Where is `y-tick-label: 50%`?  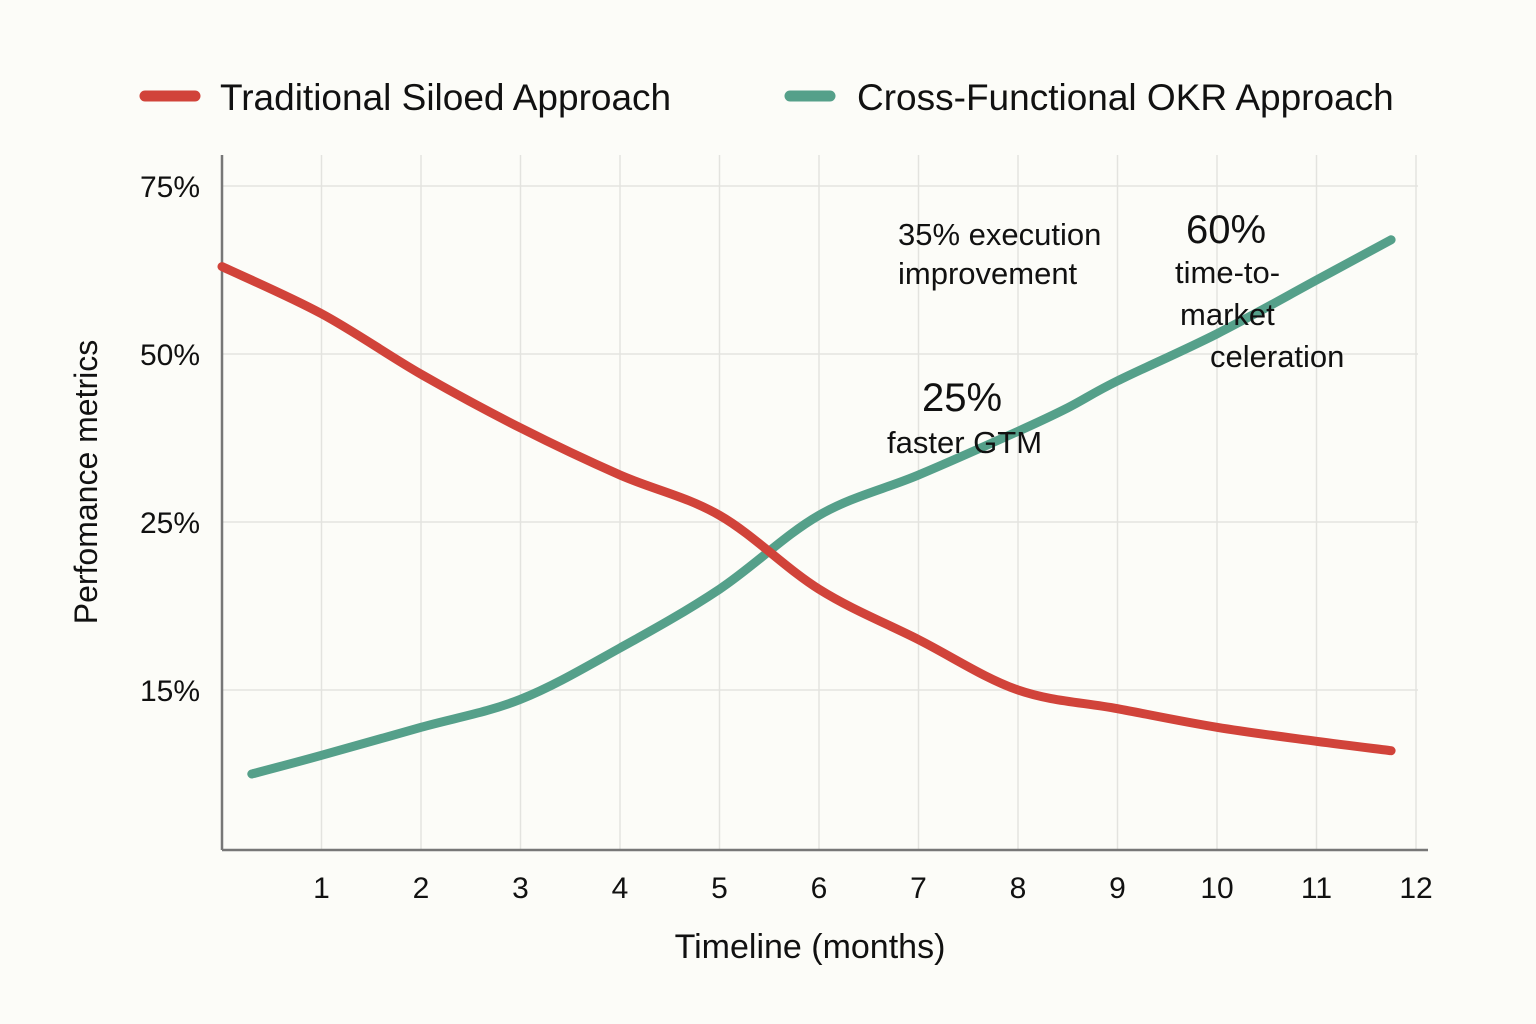
y-tick-label: 50% is located at coordinates (170, 355).